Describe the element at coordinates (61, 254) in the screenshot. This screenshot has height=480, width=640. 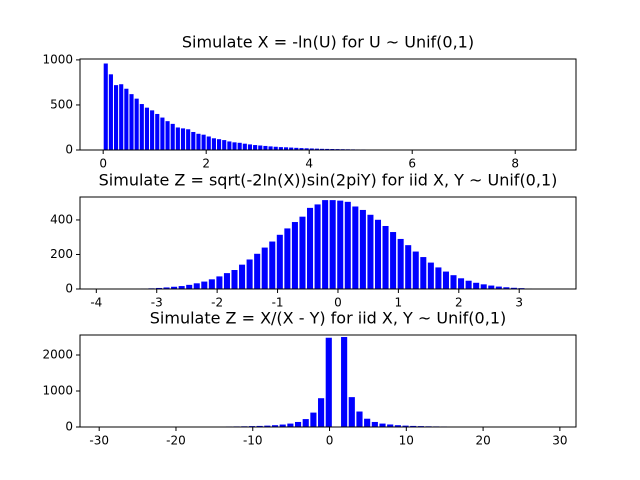
I see `y-tick-label: 200` at that location.